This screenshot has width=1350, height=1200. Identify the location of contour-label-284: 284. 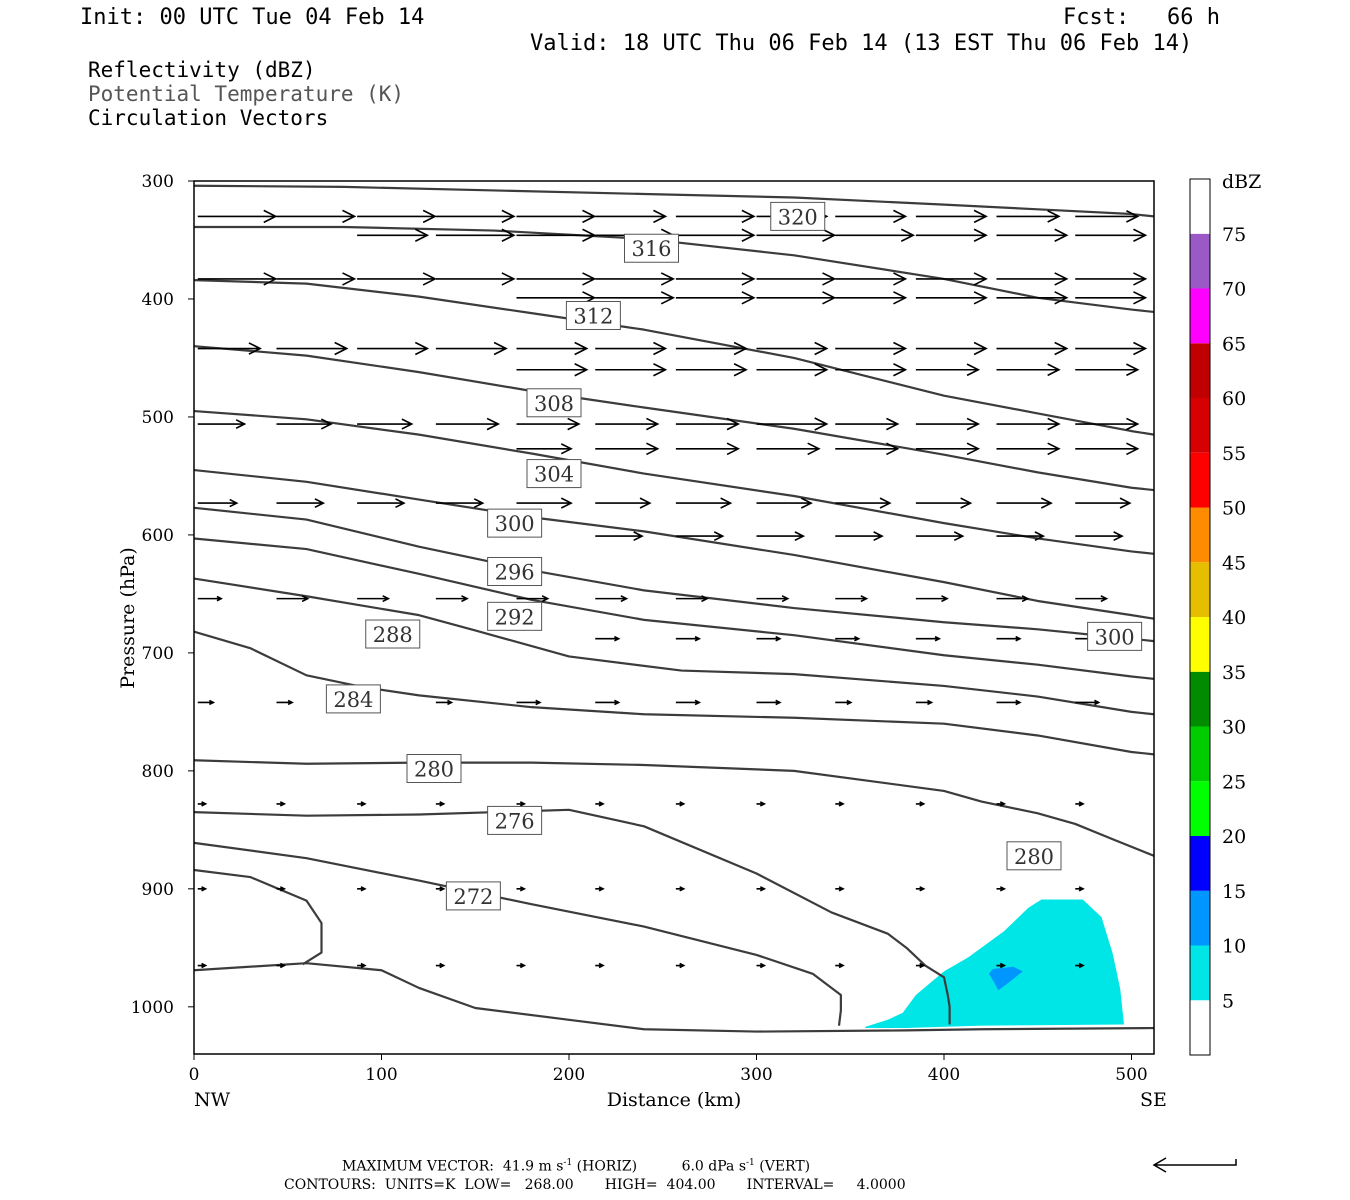
(353, 700).